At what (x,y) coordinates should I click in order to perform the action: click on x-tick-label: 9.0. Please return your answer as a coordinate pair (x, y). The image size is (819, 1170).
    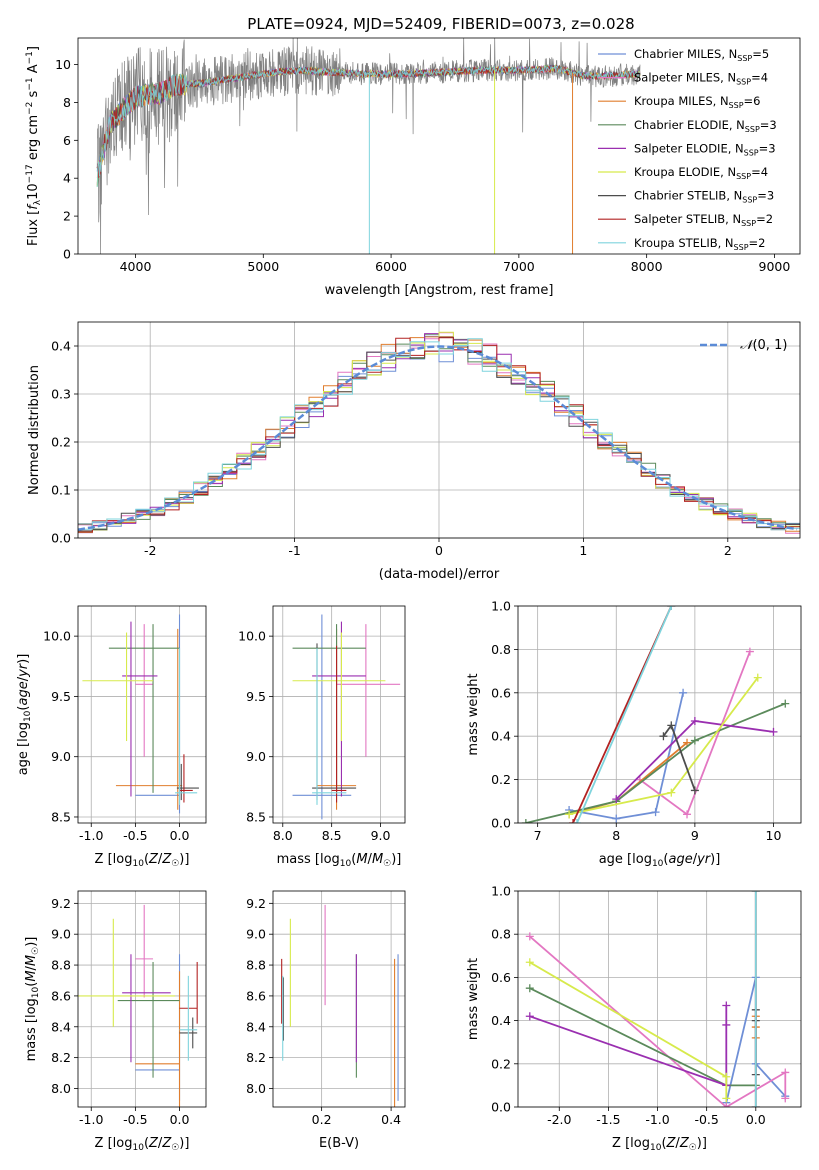
    Looking at the image, I should click on (381, 835).